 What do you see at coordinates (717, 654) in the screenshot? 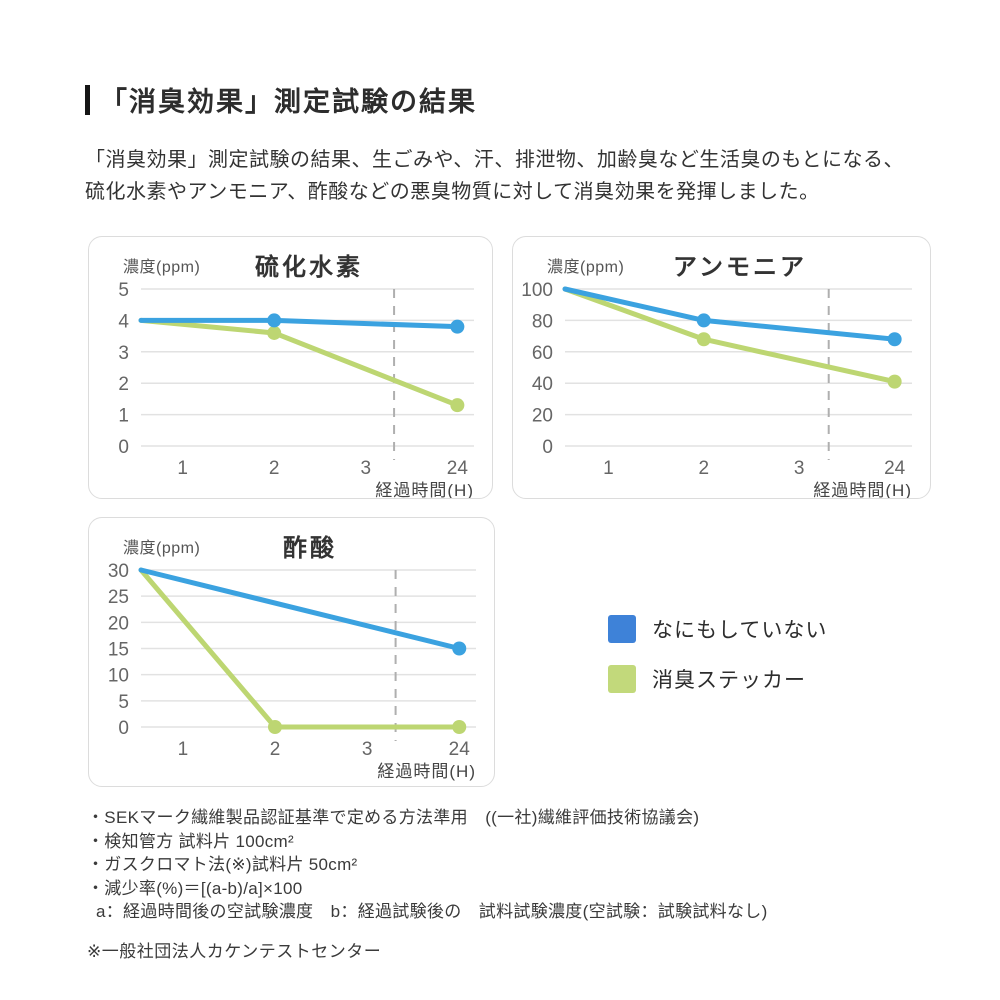
I see `chart-legend: なにもしていない 消臭ステッカー` at bounding box center [717, 654].